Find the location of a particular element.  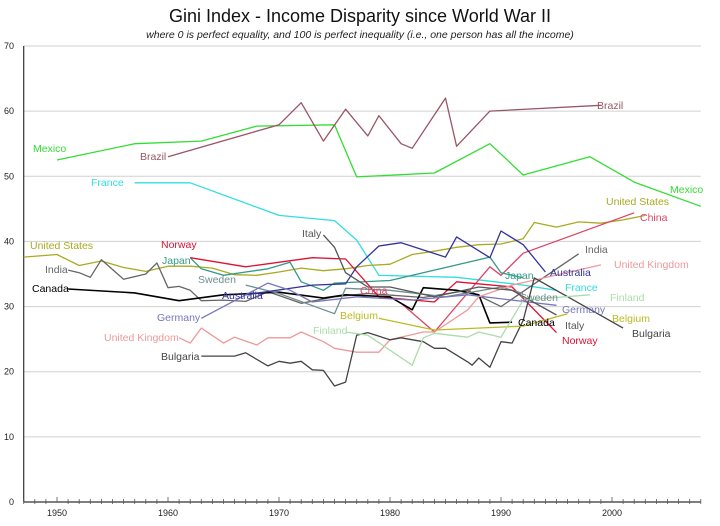

series-label-france-start: France is located at coordinates (107, 183).